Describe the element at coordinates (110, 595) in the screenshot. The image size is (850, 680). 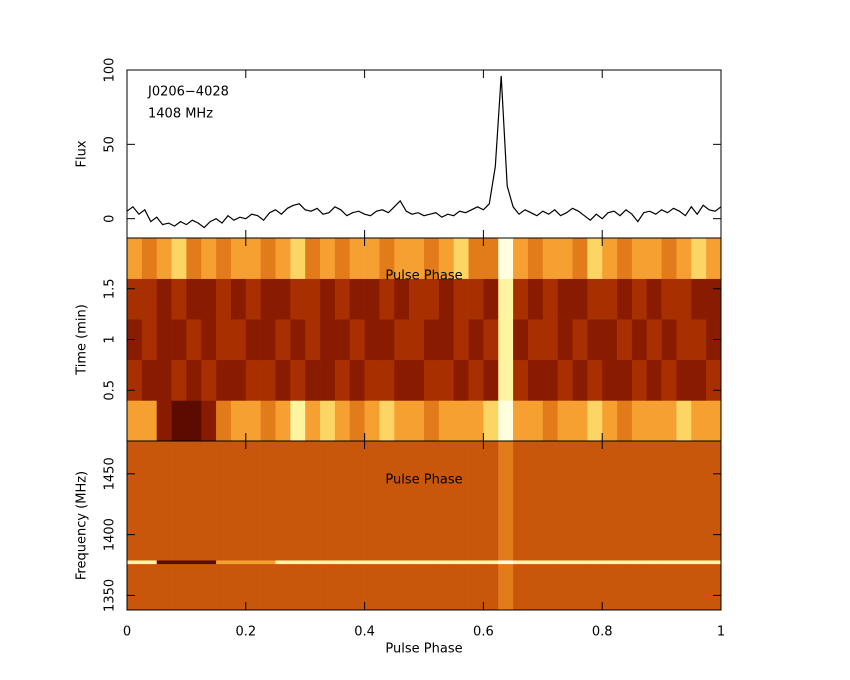
I see `y-tick-label: 1350` at that location.